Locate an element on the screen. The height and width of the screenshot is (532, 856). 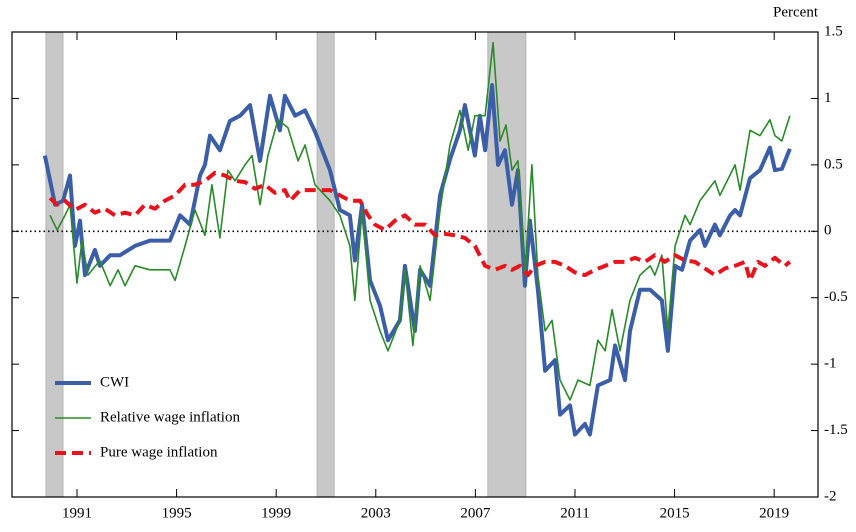
y-tick-label: -2 is located at coordinates (830, 496).